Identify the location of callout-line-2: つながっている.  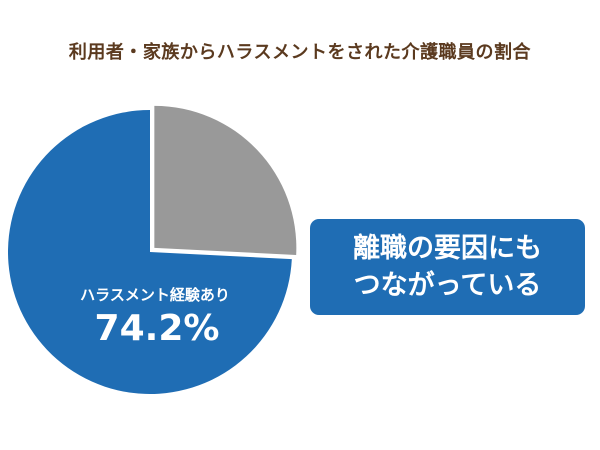
(447, 285).